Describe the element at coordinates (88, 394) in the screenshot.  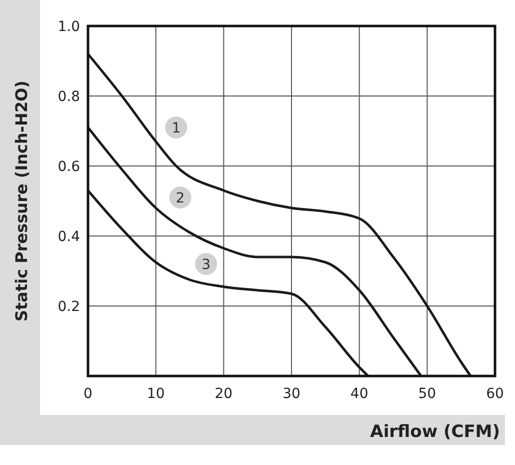
I see `x-tick-label: 0` at that location.